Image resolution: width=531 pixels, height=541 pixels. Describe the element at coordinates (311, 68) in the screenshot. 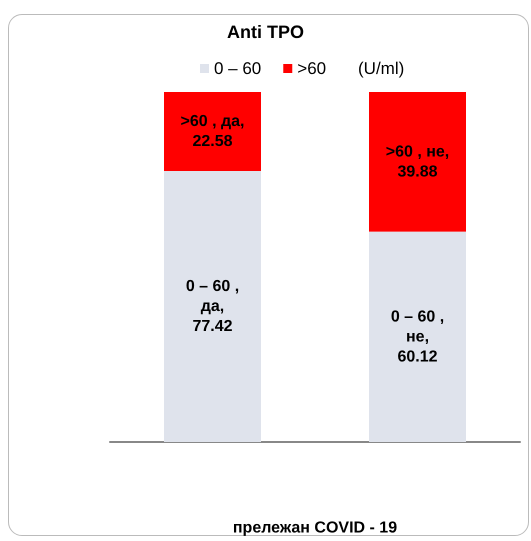

I see `legend-label: >60` at that location.